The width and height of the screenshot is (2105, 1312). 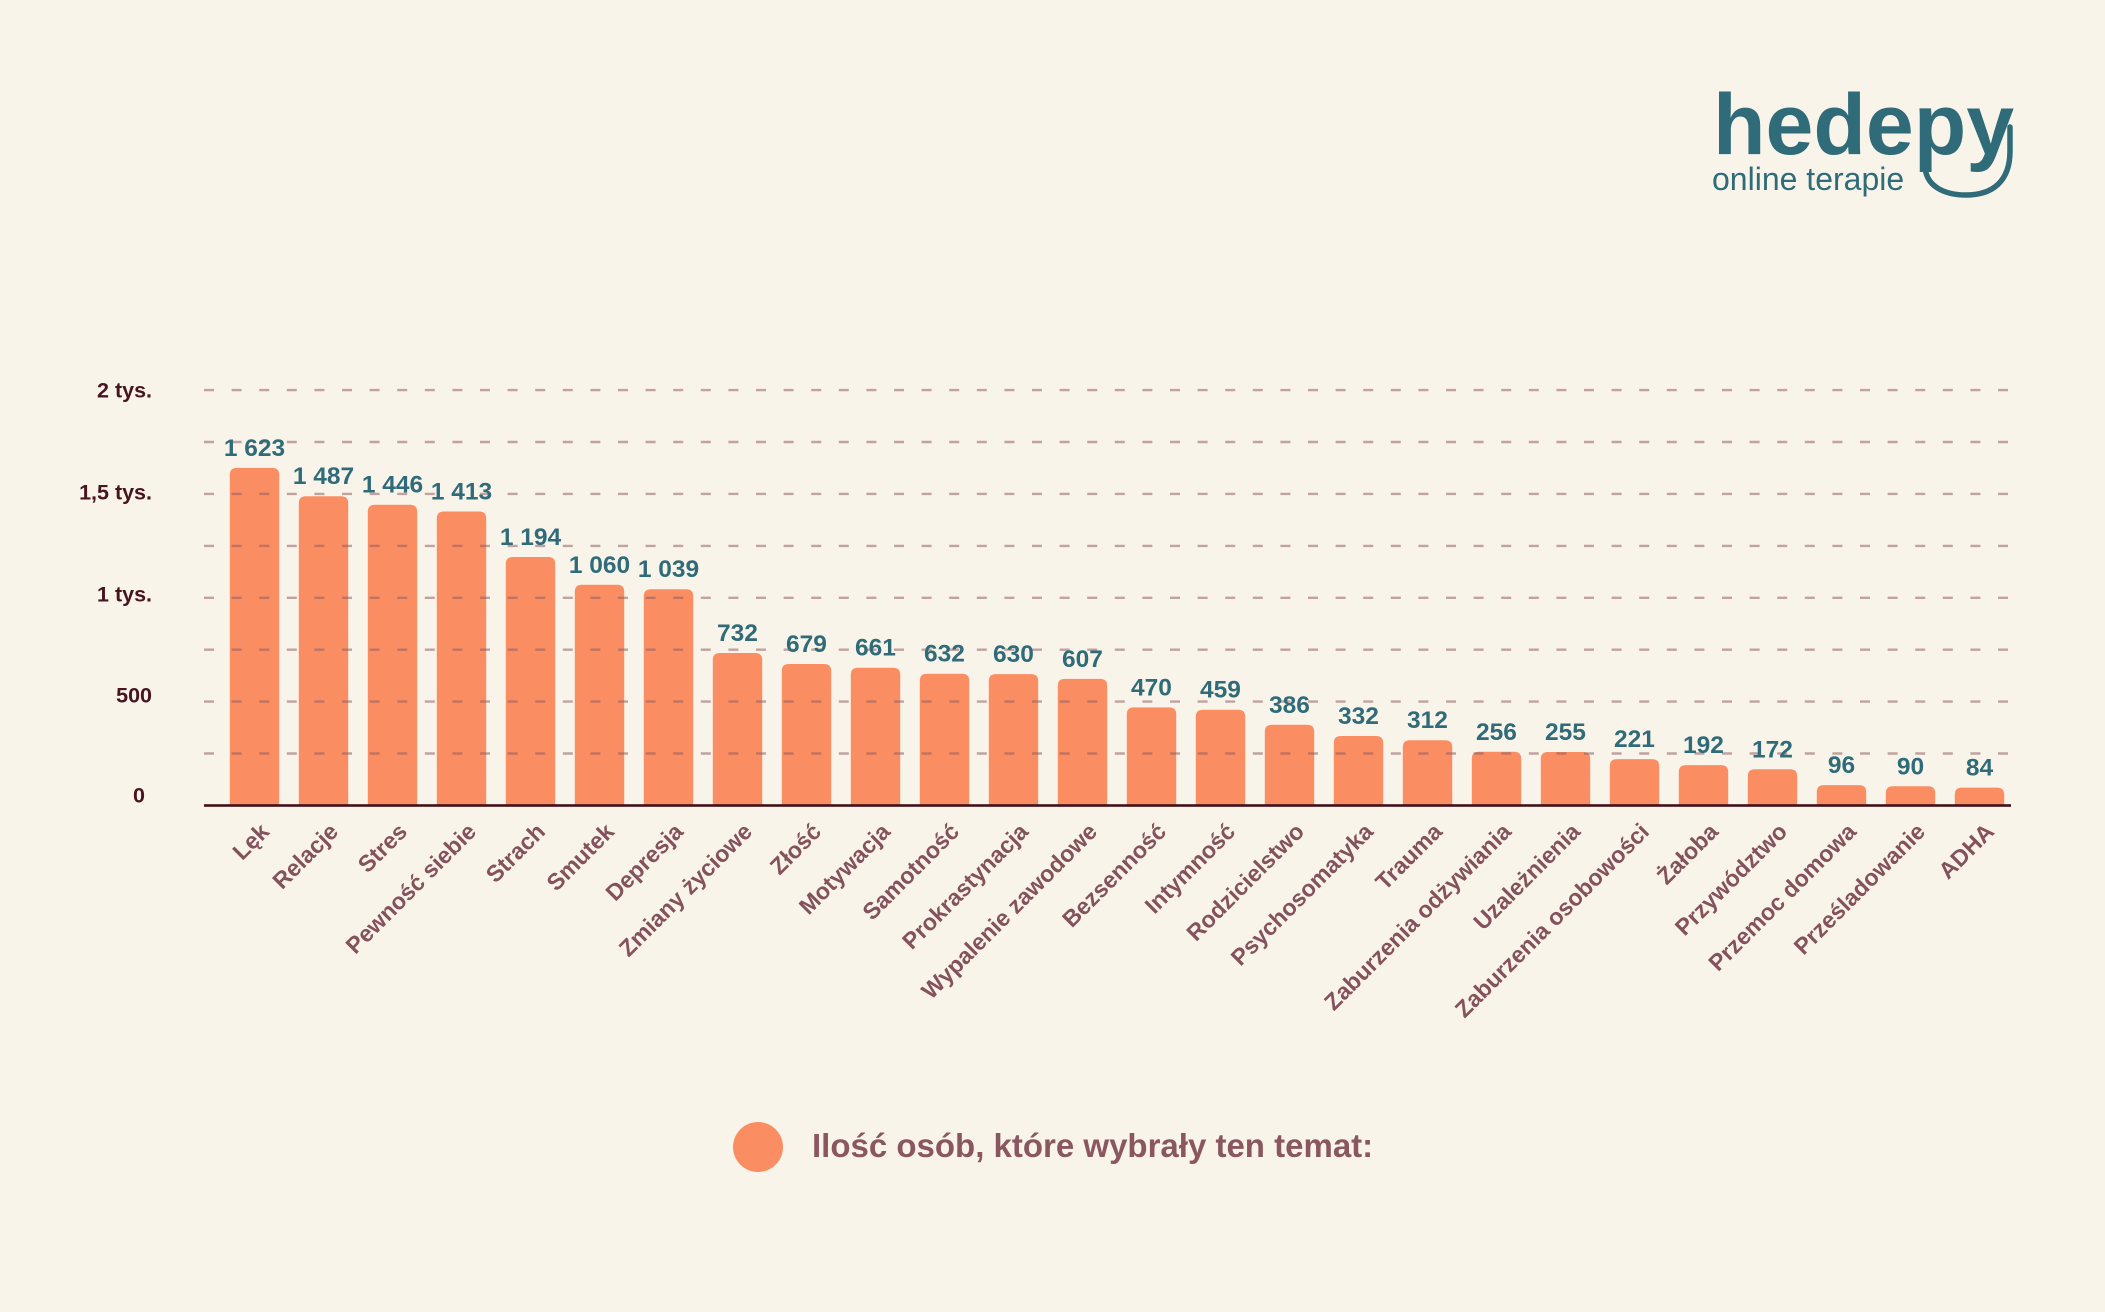 What do you see at coordinates (1427, 720) in the screenshot?
I see `svg-text: 312` at bounding box center [1427, 720].